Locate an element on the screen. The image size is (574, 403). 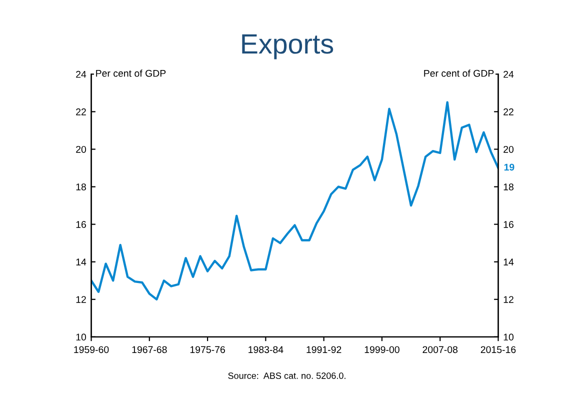
y-axis-title: Per cent of GDP is located at coordinates (131, 73).